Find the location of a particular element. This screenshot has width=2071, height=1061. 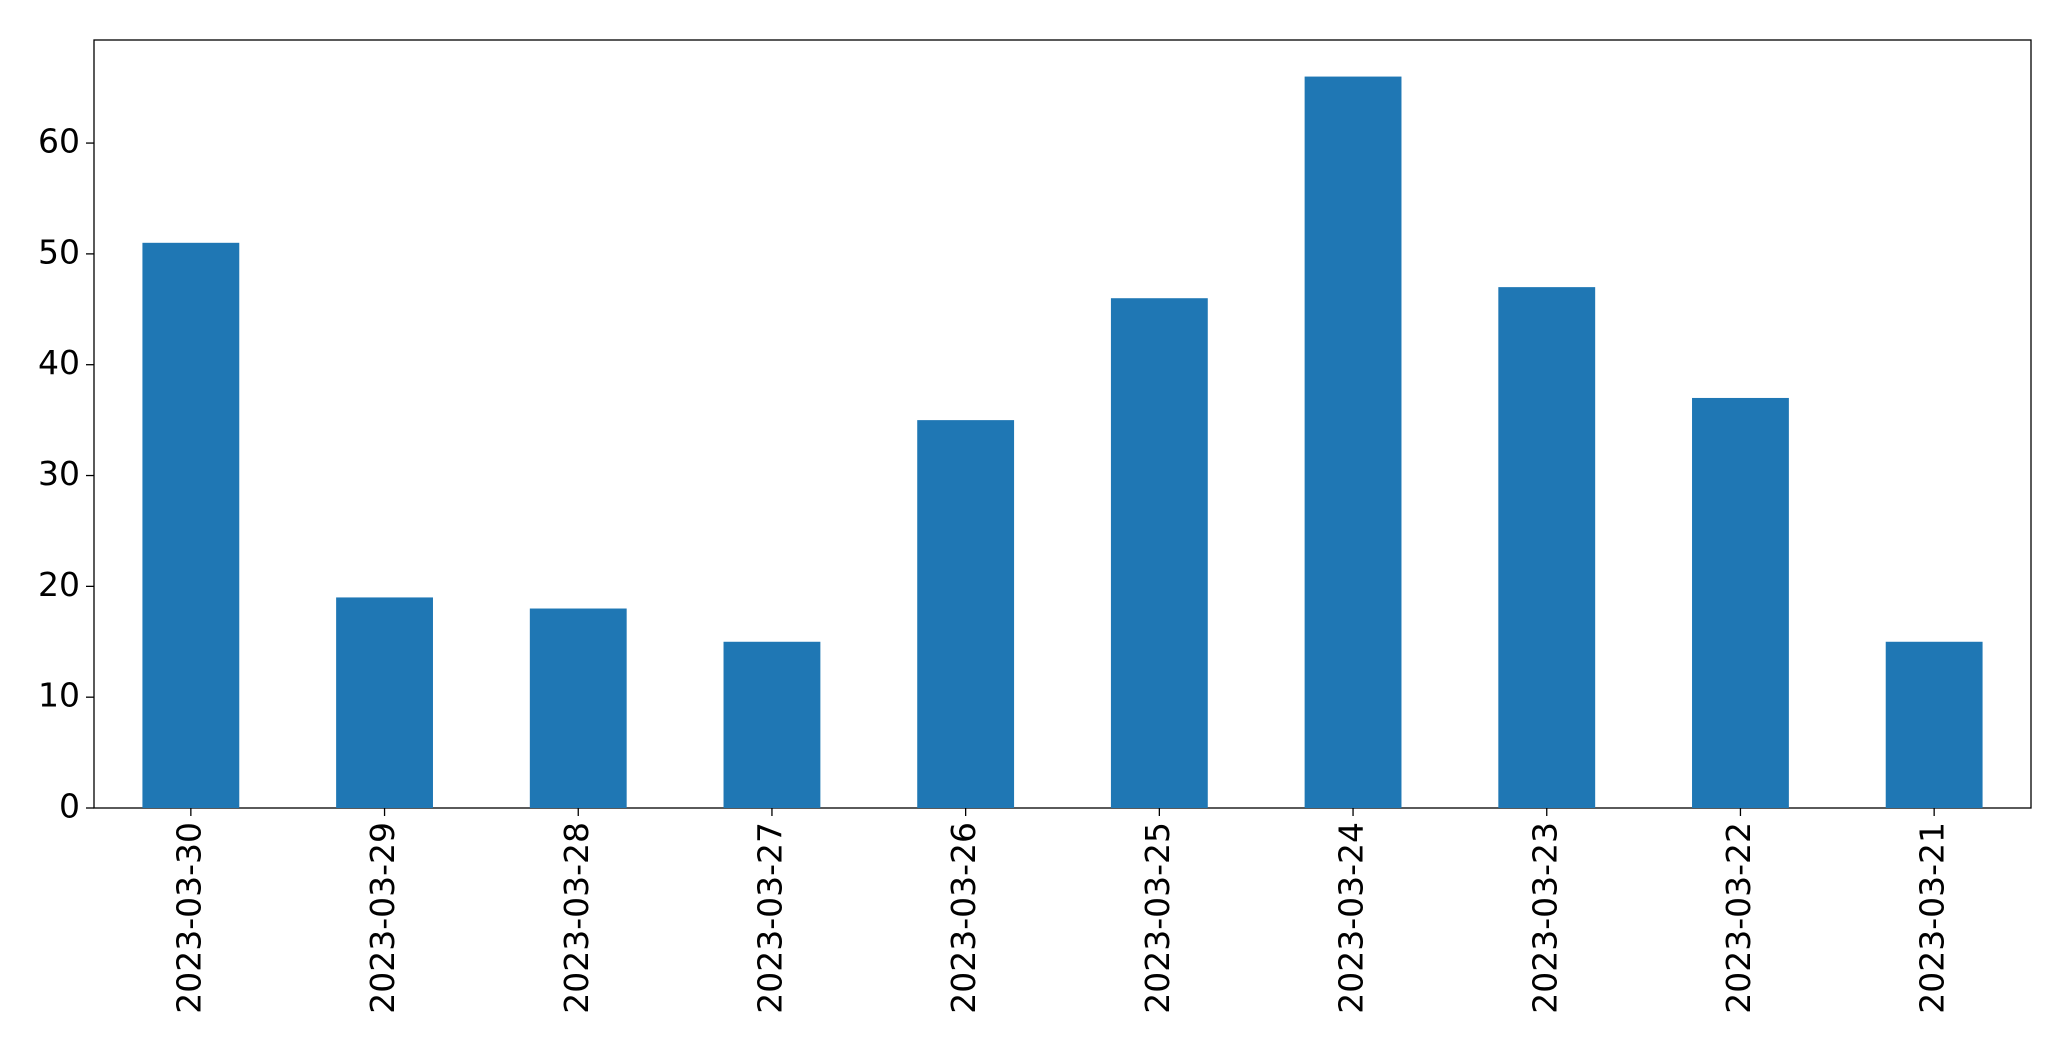

y-tick-label: 60 is located at coordinates (59, 141).